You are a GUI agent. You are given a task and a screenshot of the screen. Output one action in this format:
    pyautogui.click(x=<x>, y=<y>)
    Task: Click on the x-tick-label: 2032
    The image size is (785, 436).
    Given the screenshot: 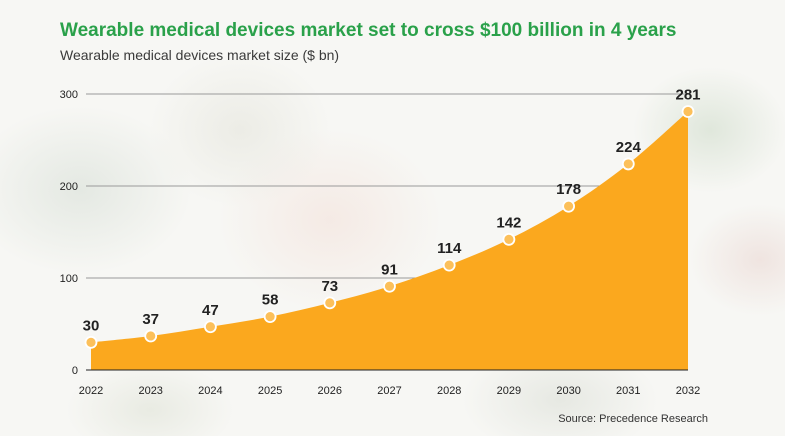 What is the action you would take?
    pyautogui.click(x=688, y=391)
    